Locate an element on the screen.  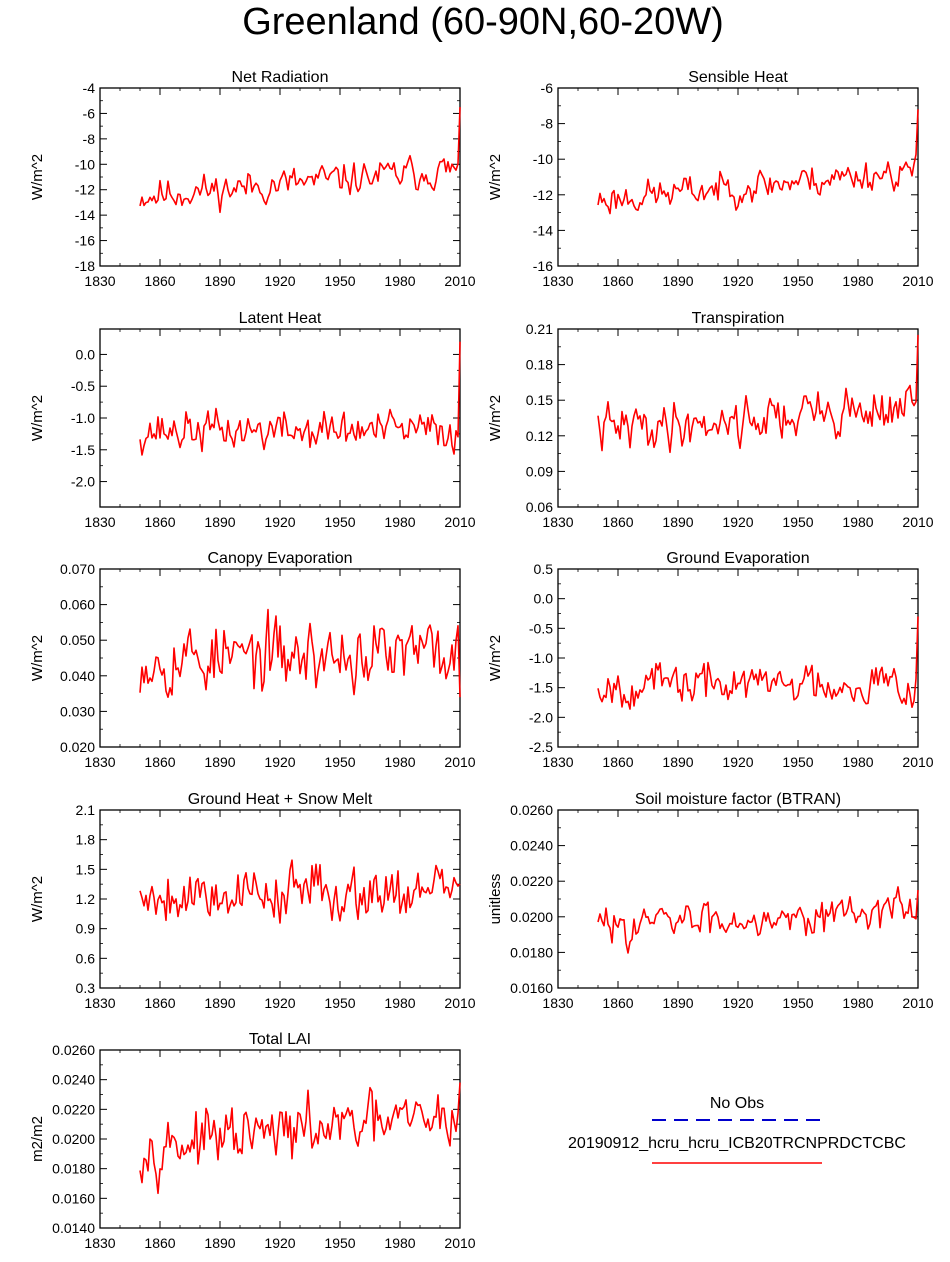
panel-title: Ground Evaporation is located at coordinates (737, 558).